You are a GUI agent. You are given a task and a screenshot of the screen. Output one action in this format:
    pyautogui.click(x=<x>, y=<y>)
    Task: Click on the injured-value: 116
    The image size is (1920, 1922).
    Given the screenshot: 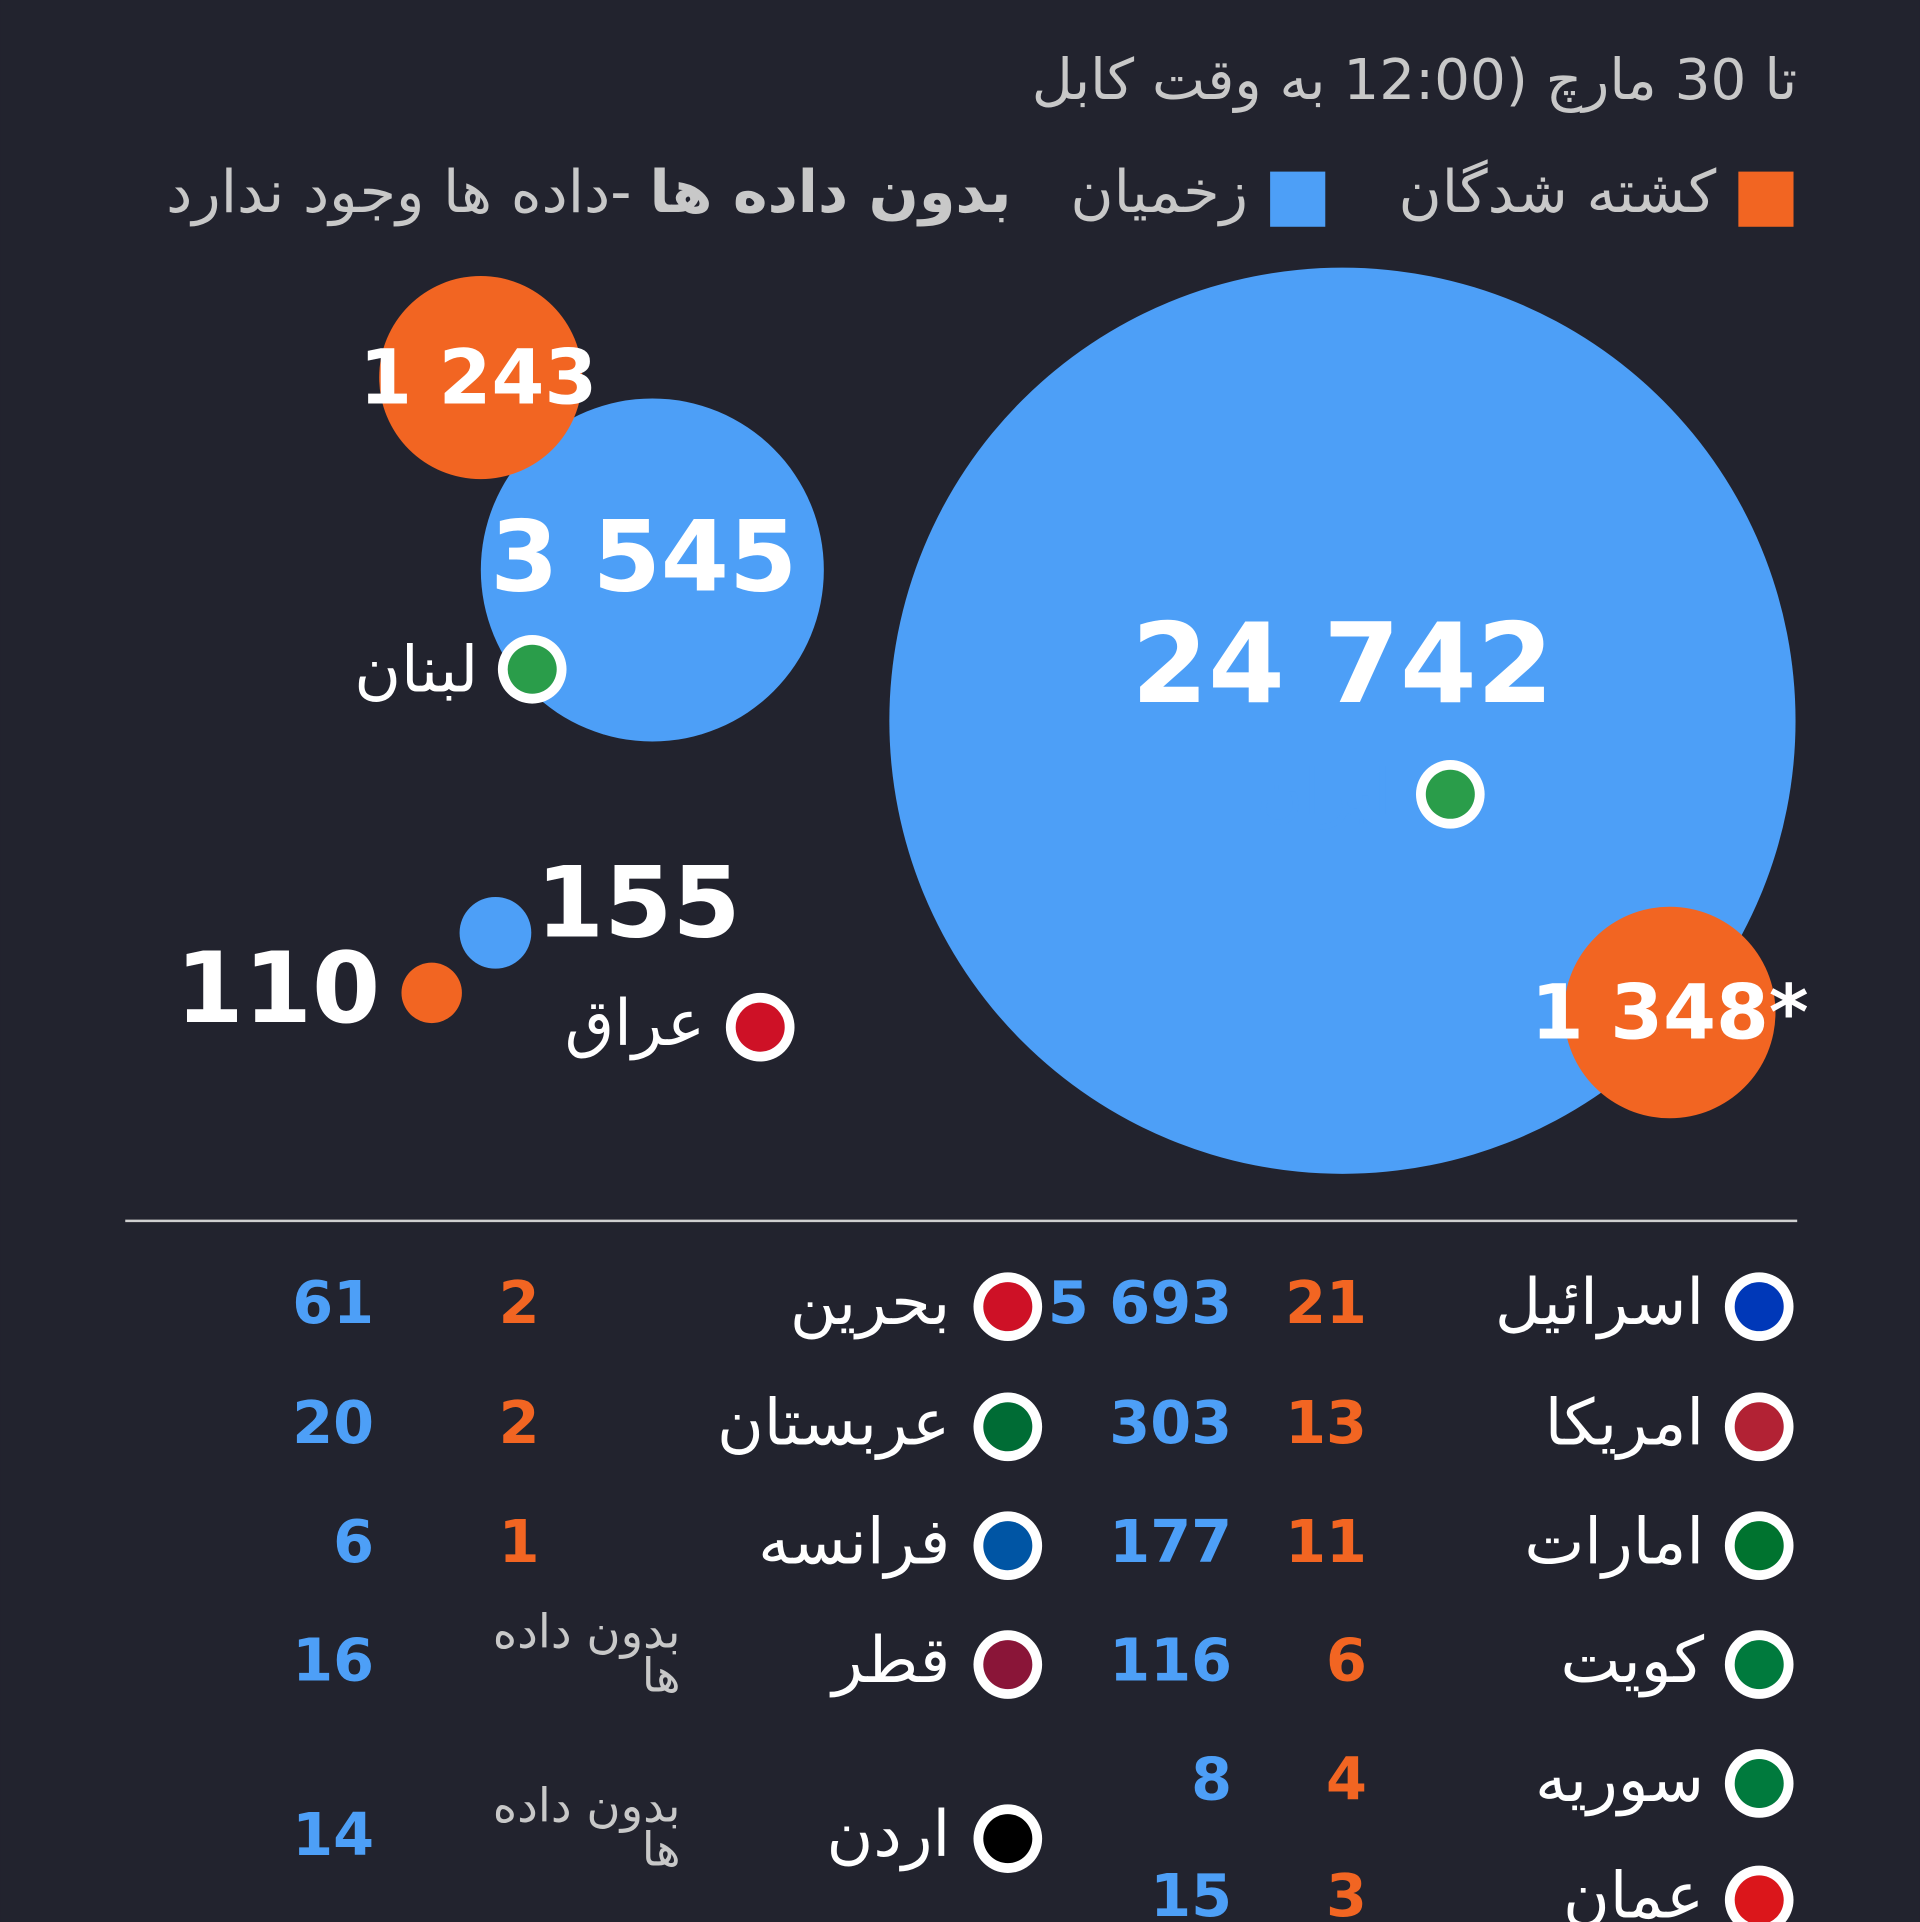 What is the action you would take?
    pyautogui.click(x=1170, y=1660)
    